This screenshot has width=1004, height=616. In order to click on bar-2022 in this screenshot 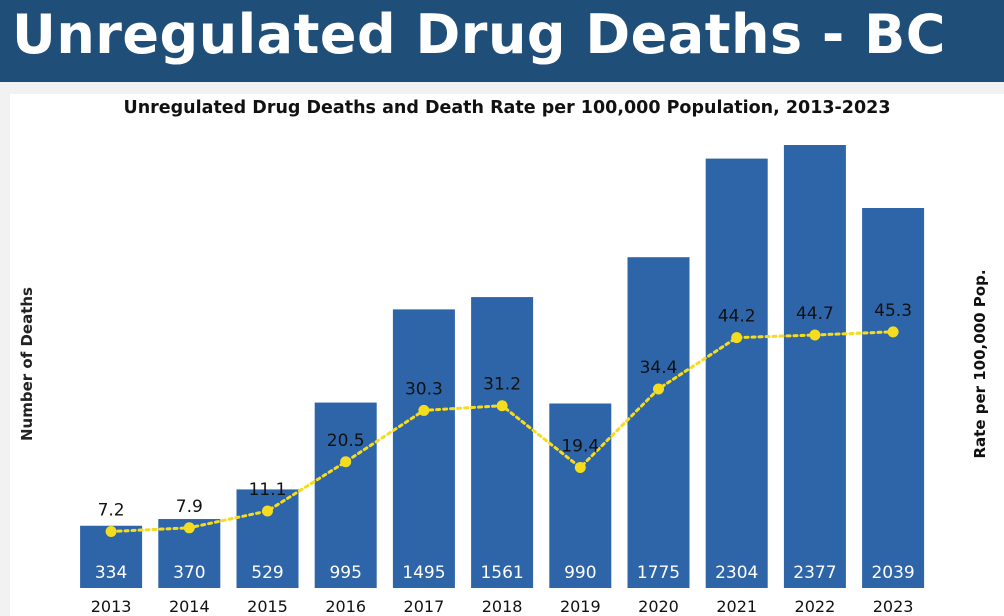, I will do `click(814, 366)`.